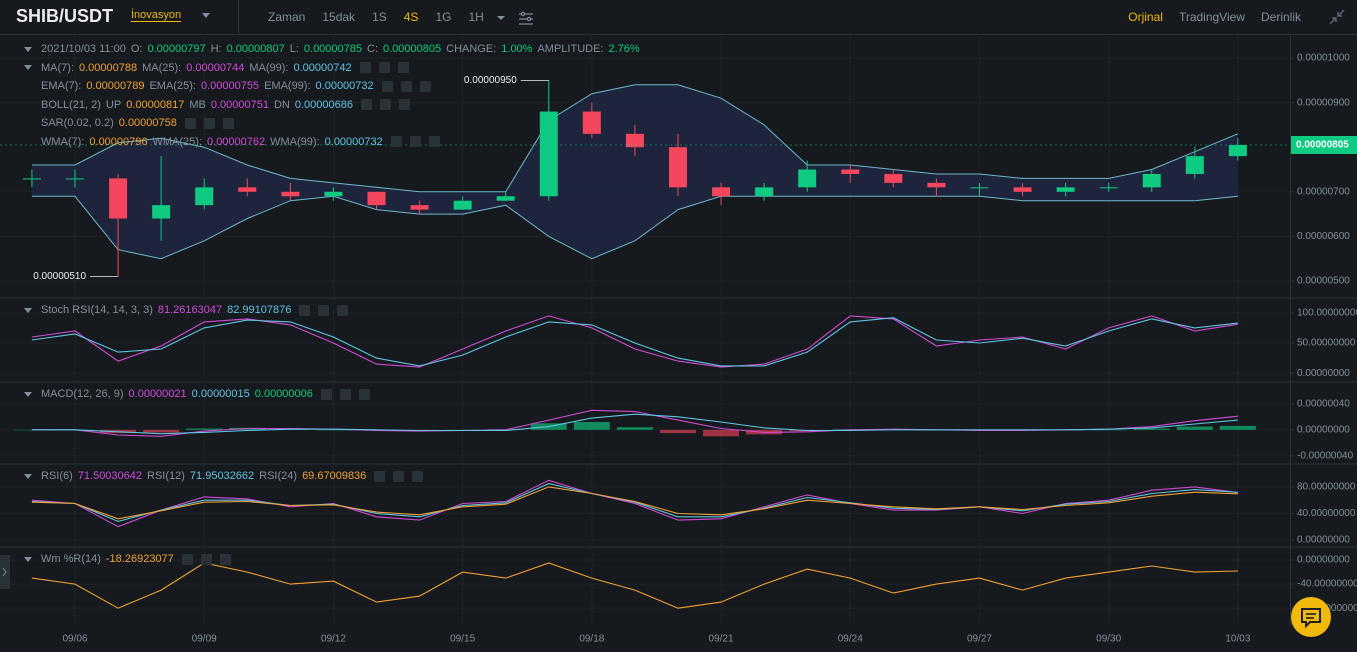  What do you see at coordinates (1323, 560) in the screenshot?
I see `y-tick-label: 0.00000000` at bounding box center [1323, 560].